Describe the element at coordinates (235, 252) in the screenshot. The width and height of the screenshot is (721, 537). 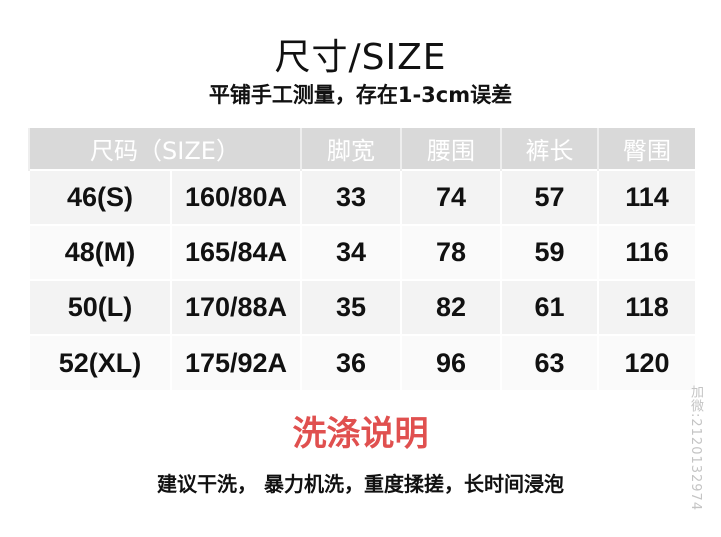
I see `table-cell: 165/84A` at that location.